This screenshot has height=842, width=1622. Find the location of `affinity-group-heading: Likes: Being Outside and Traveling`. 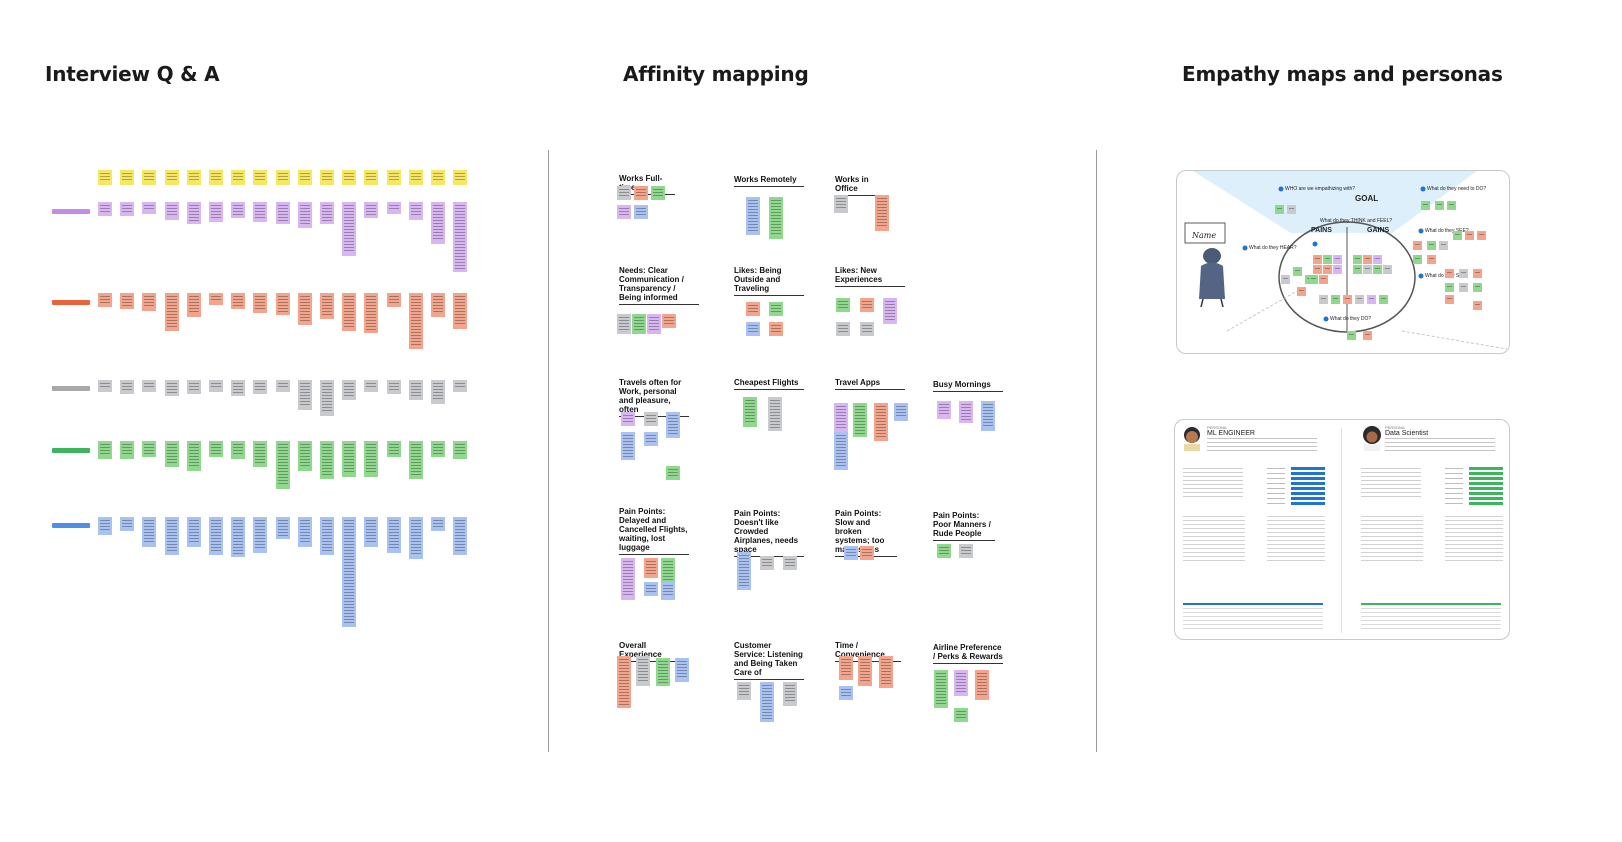

affinity-group-heading: Likes: Being Outside and Traveling is located at coordinates (769, 281).